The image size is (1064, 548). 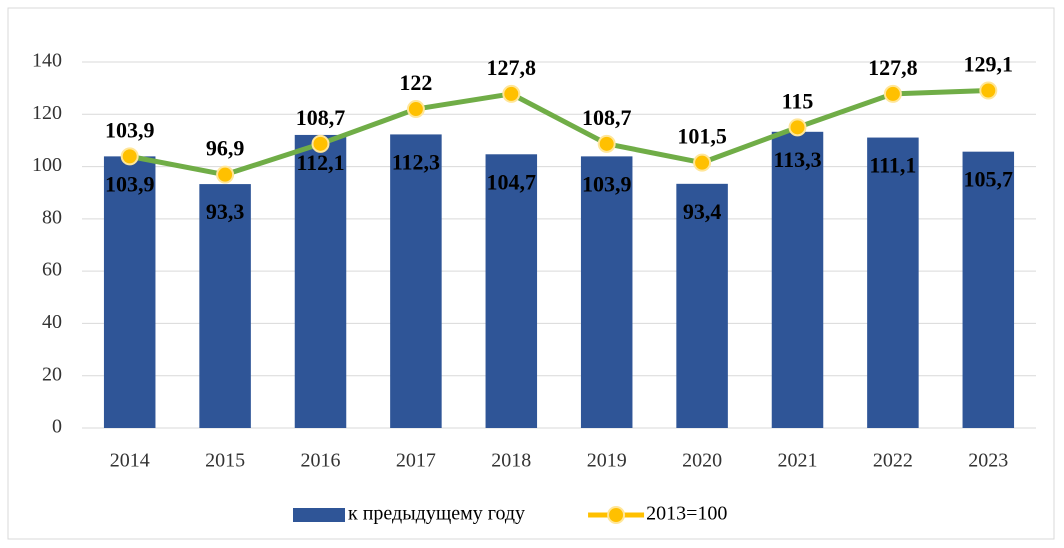 What do you see at coordinates (989, 64) in the screenshot?
I see `value-label: 129,1` at bounding box center [989, 64].